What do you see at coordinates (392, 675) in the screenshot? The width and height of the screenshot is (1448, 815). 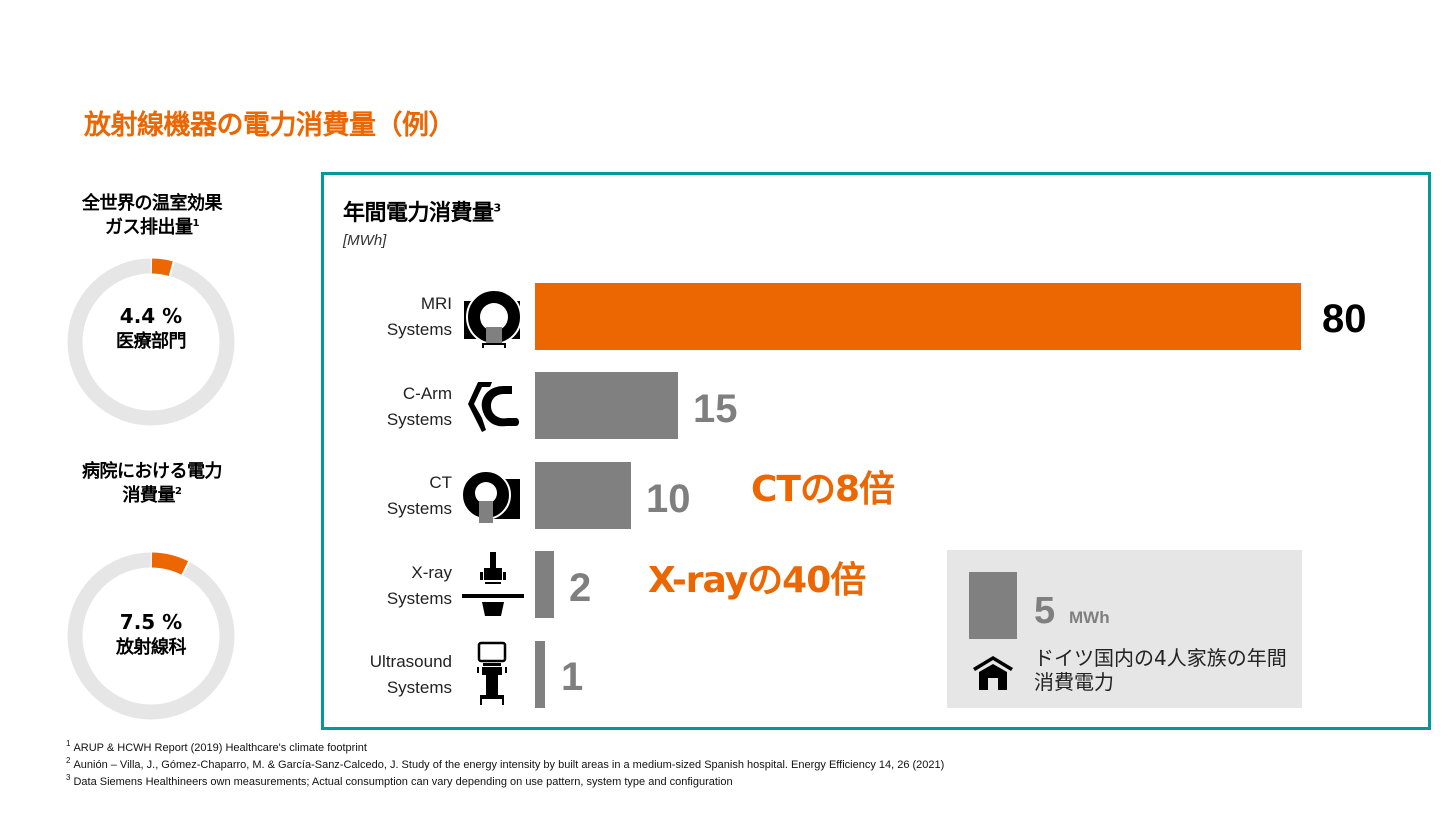 I see `category-label-ultrasound: Ultrasound Systems` at bounding box center [392, 675].